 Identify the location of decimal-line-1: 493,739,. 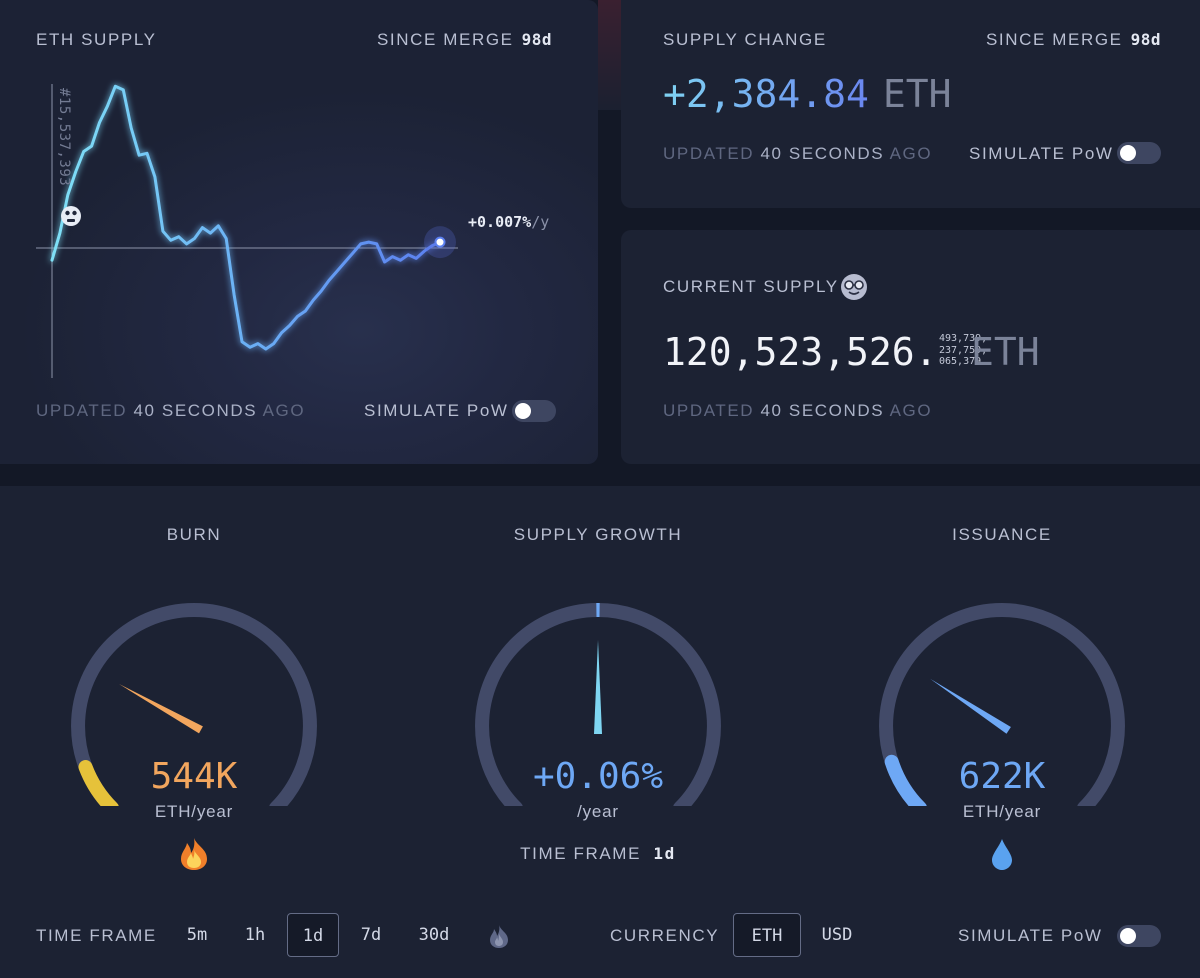
(963, 338).